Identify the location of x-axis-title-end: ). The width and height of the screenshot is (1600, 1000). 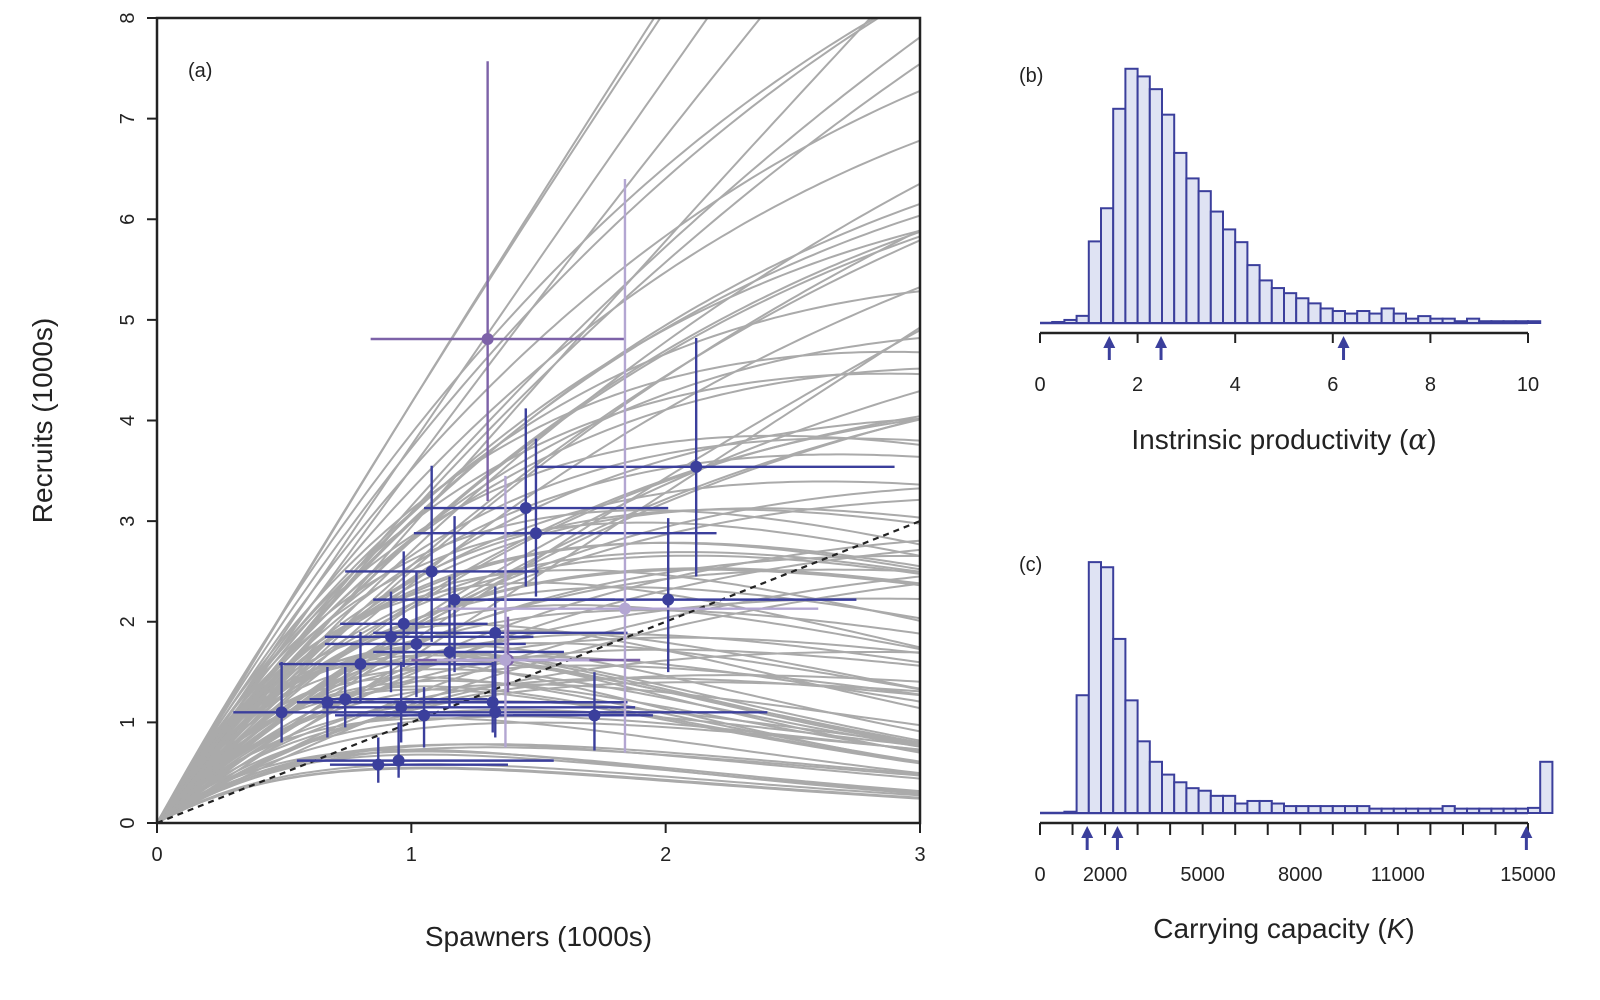
(1409, 928).